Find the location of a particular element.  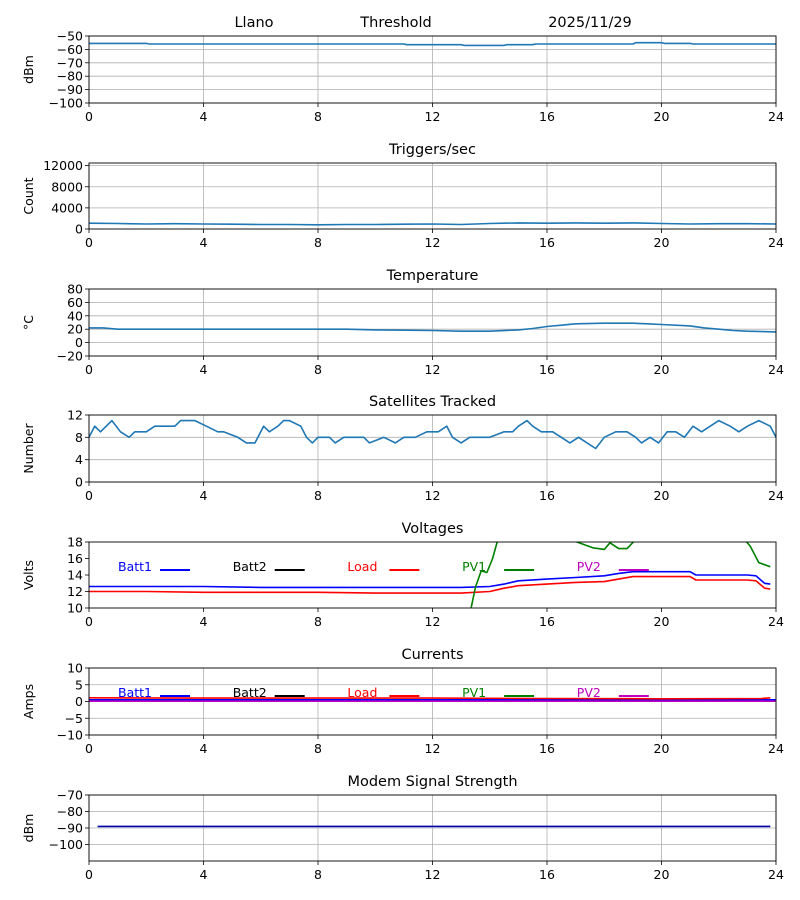

chart-title: Currents is located at coordinates (432, 655).